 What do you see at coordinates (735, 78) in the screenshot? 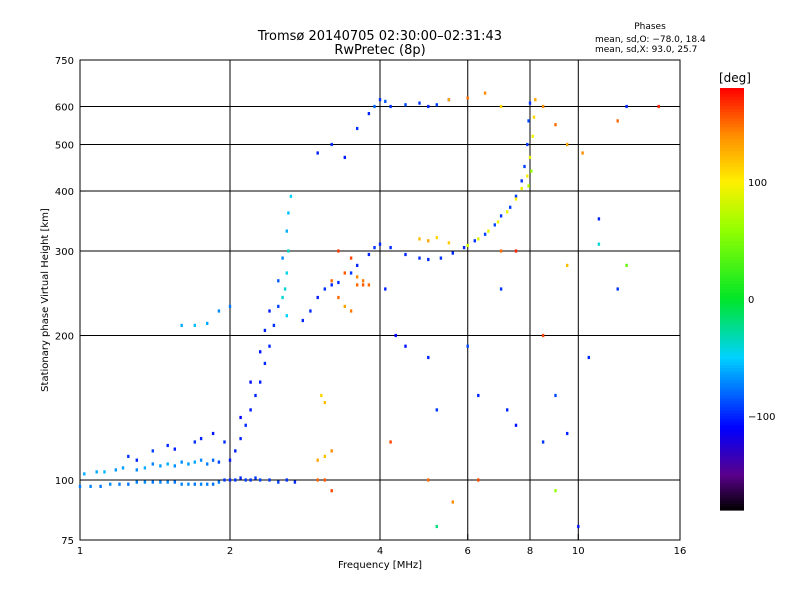
I see `colorbar-unit-label: [deg]` at bounding box center [735, 78].